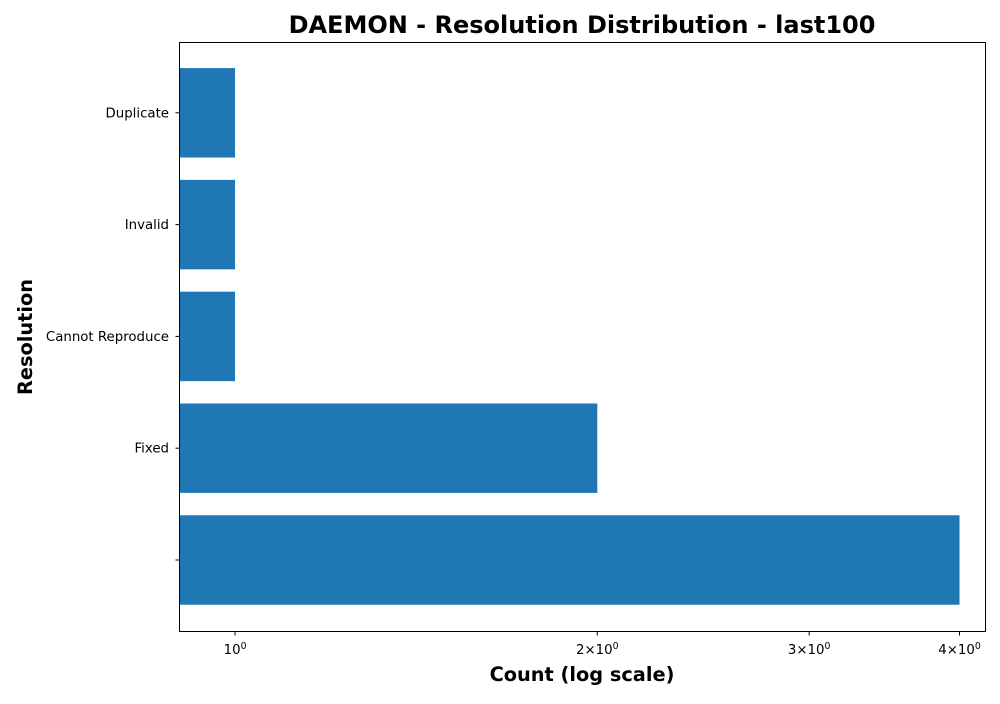 This screenshot has width=1000, height=704. What do you see at coordinates (597, 649) in the screenshot?
I see `x-tick-label: 2×100` at bounding box center [597, 649].